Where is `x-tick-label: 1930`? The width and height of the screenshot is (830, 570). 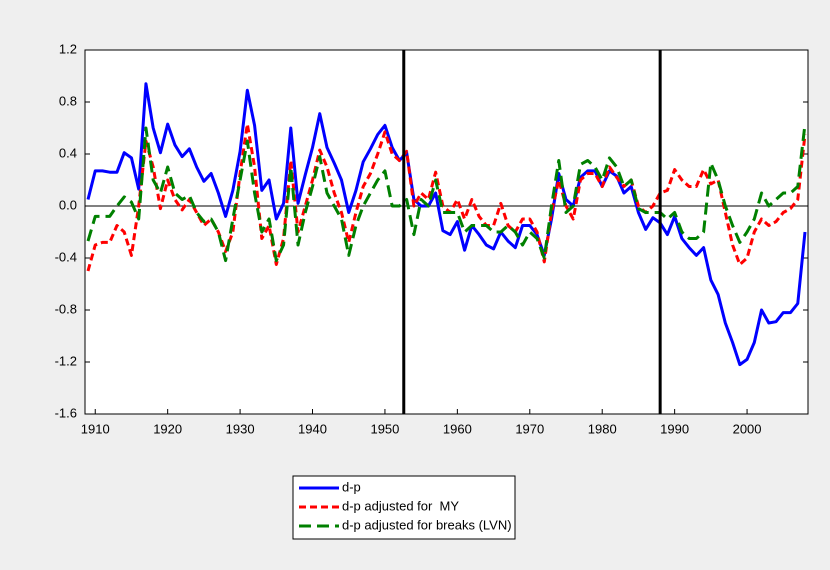
x-tick-label: 1930 is located at coordinates (240, 428).